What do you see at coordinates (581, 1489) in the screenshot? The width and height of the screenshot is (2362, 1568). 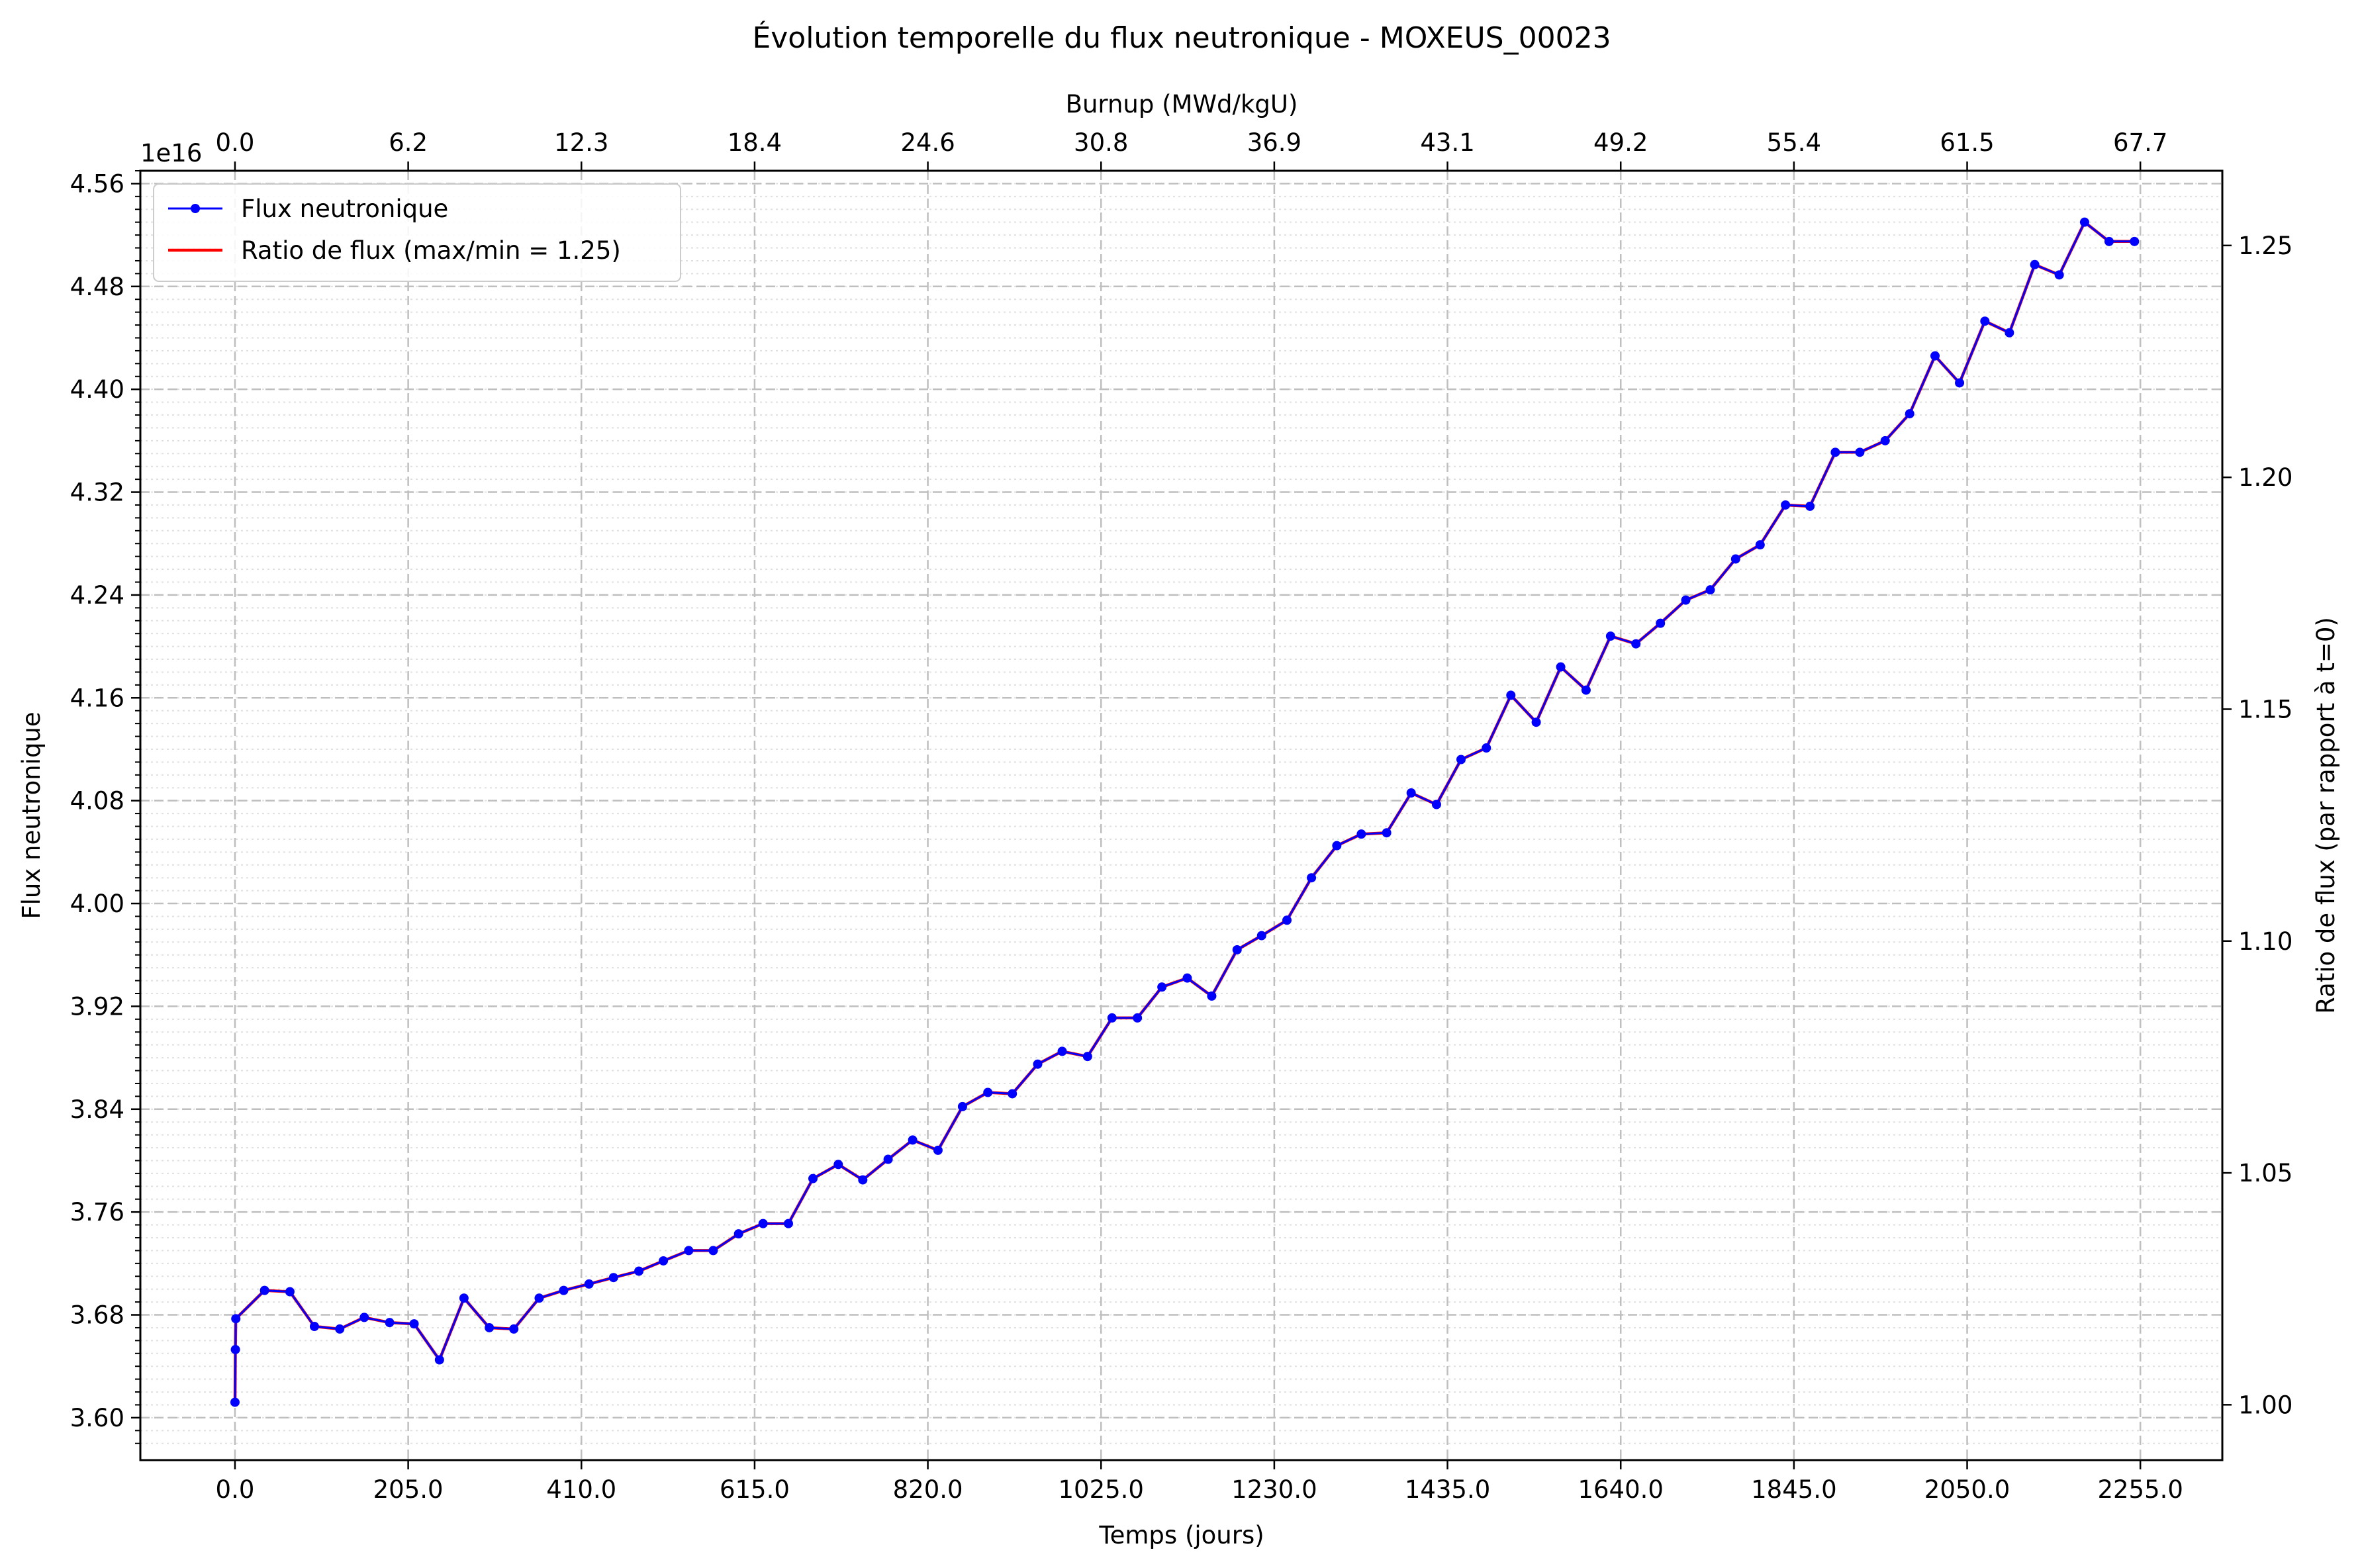 I see `x-tick-label: 410.0` at bounding box center [581, 1489].